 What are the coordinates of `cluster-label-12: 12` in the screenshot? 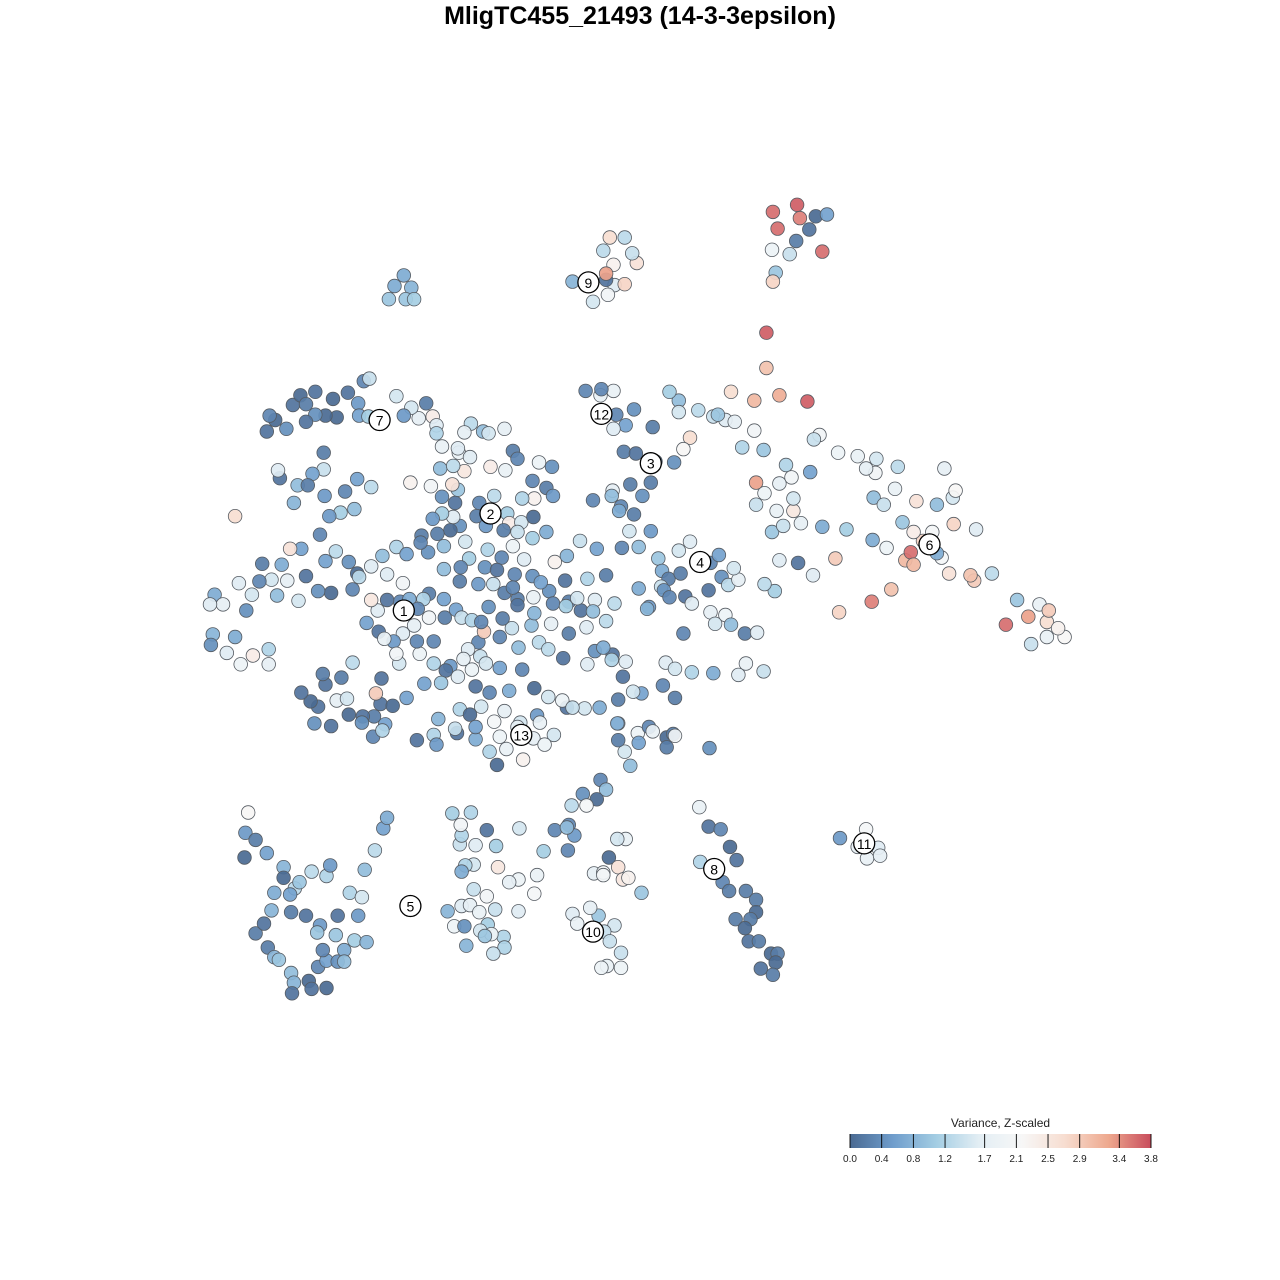 It's located at (601, 414).